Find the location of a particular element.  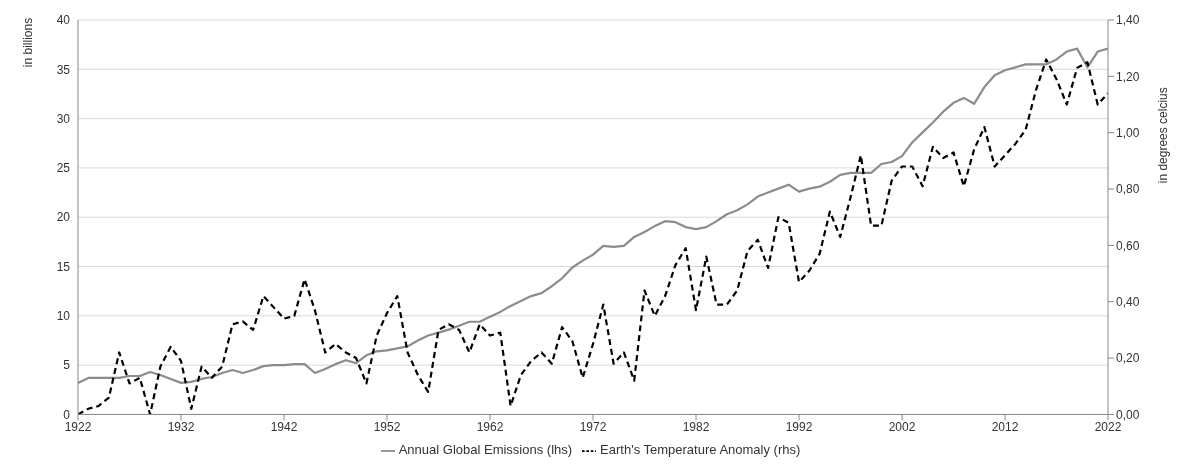

y-axis-title: in billions is located at coordinates (28, 42).